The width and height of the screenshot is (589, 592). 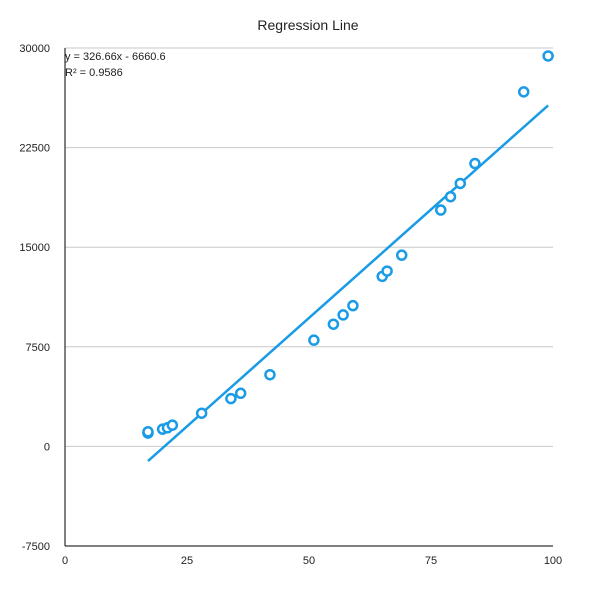 What do you see at coordinates (34, 248) in the screenshot?
I see `y-tick-label: 15000` at bounding box center [34, 248].